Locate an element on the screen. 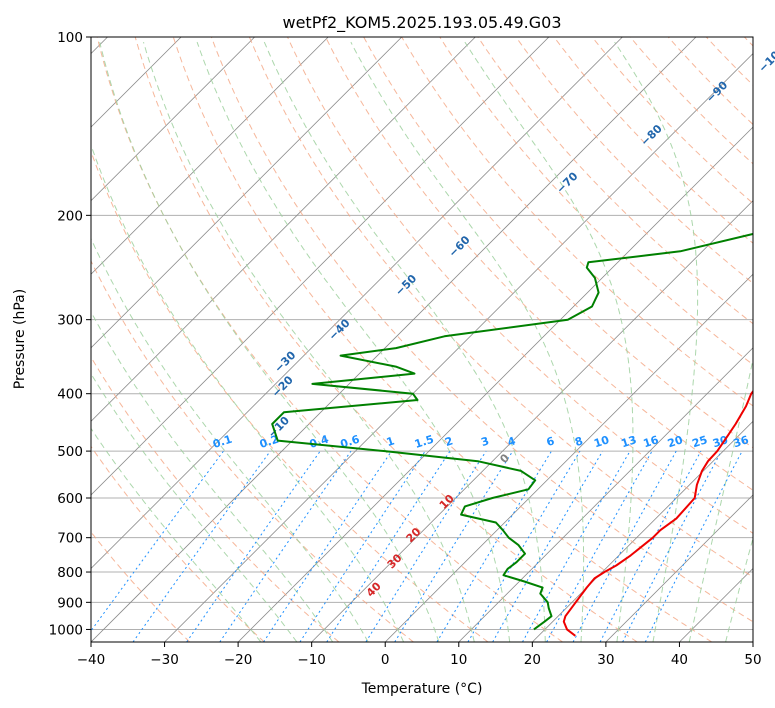 This screenshot has height=708, width=775. x-tick-label: −20 is located at coordinates (238, 660).